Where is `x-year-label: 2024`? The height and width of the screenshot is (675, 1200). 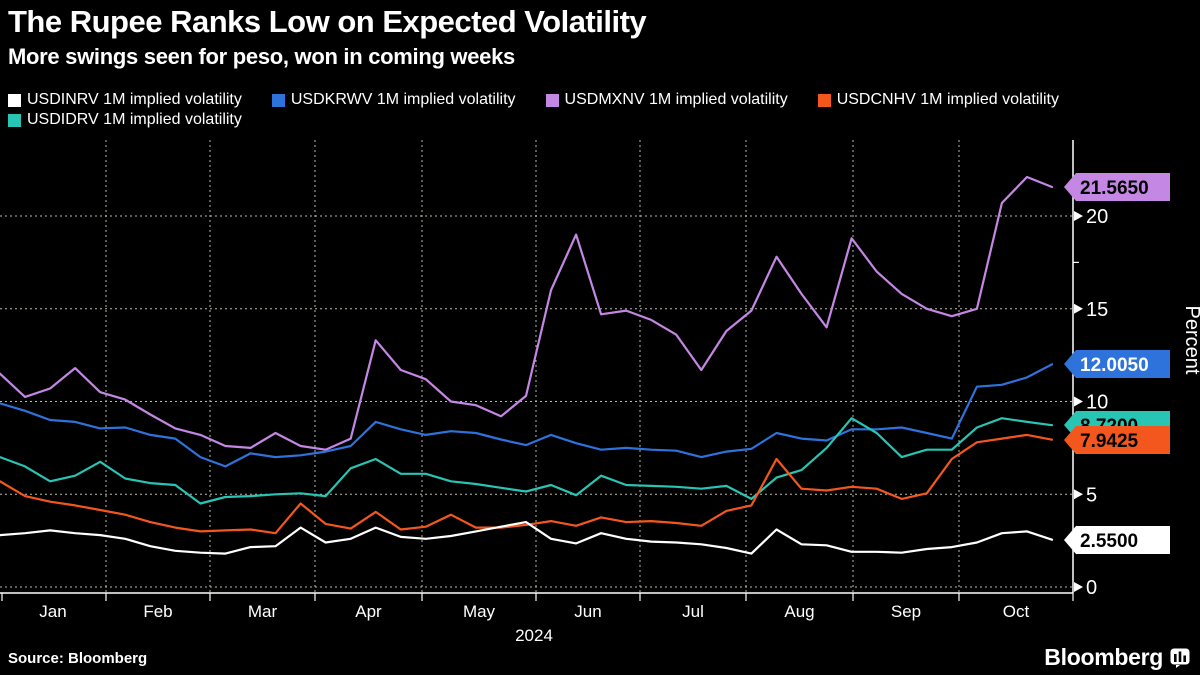 x-year-label: 2024 is located at coordinates (534, 635).